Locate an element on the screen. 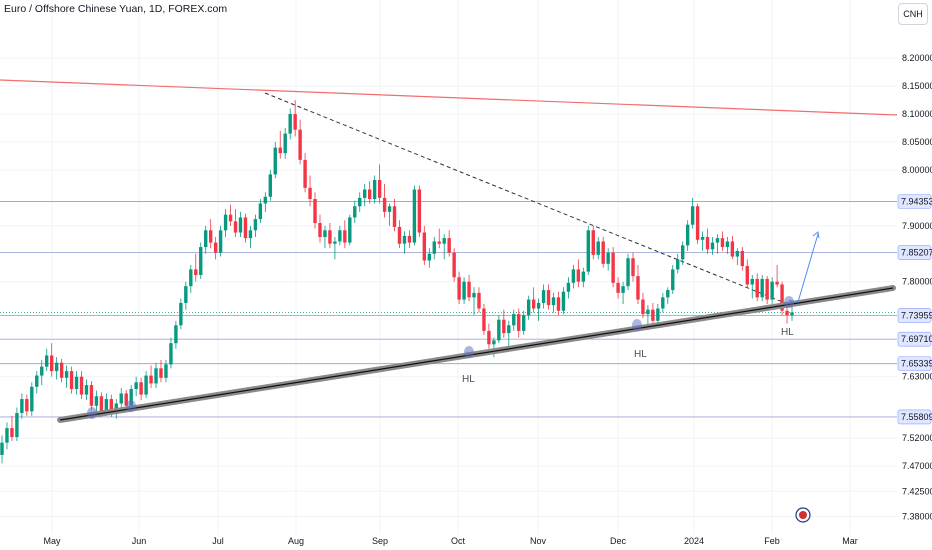  time-tick-label: Nov is located at coordinates (538, 541).